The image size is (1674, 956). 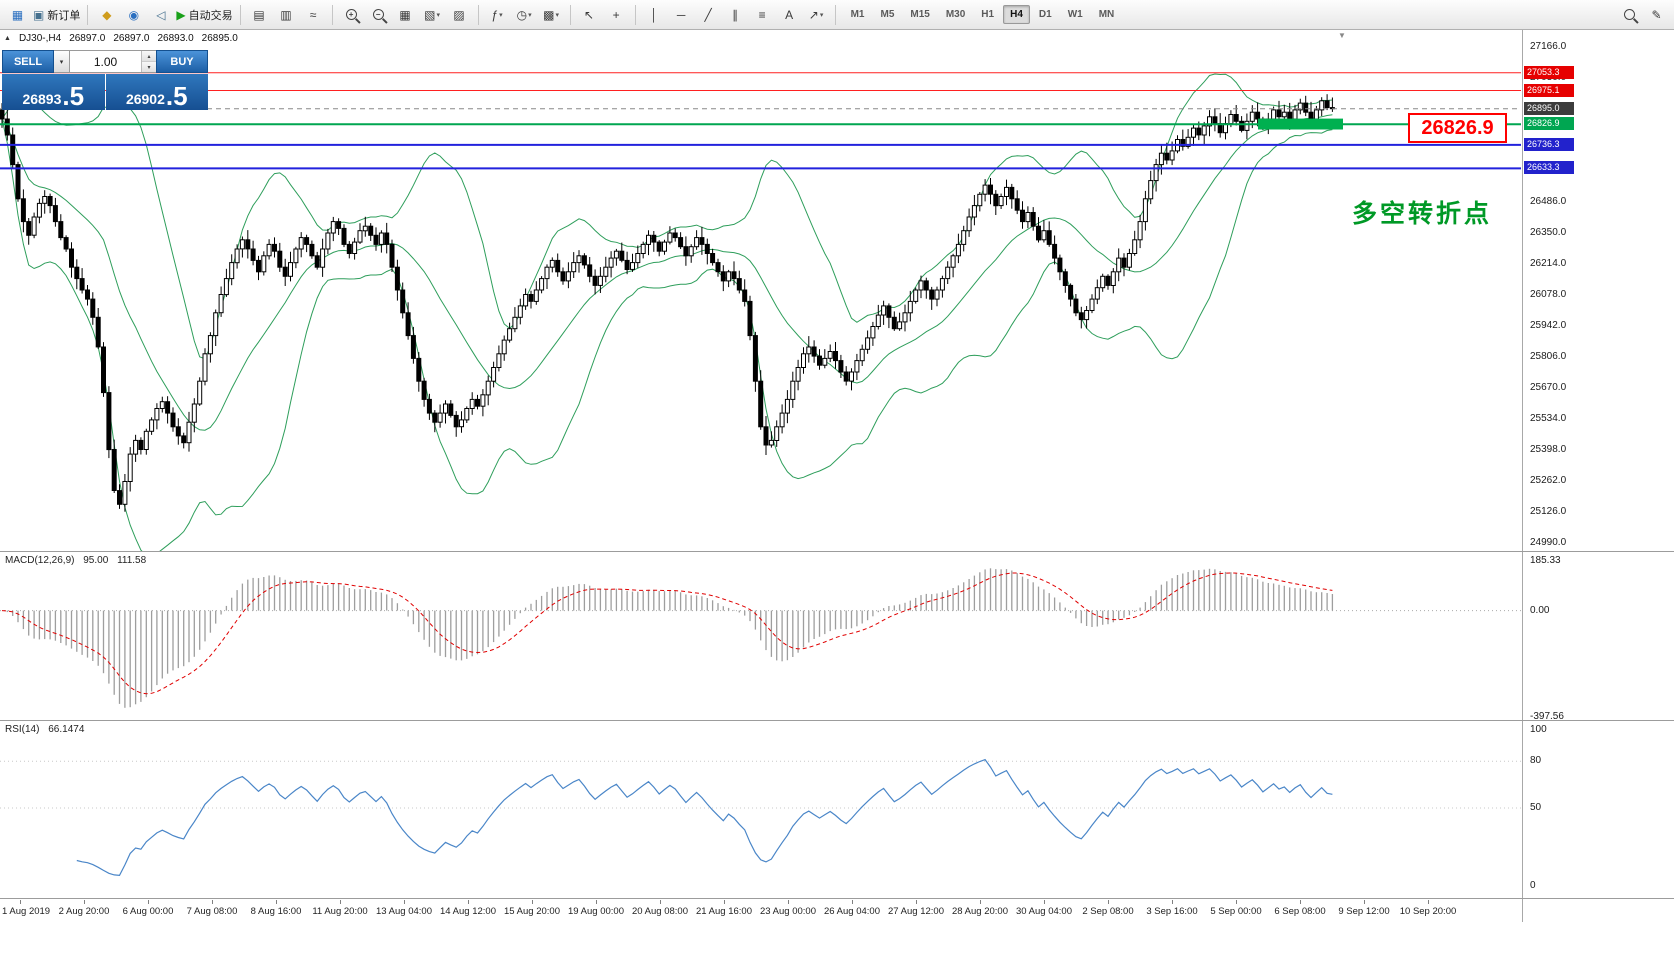 I want to click on new-order-label: 新订单, so click(x=64, y=15).